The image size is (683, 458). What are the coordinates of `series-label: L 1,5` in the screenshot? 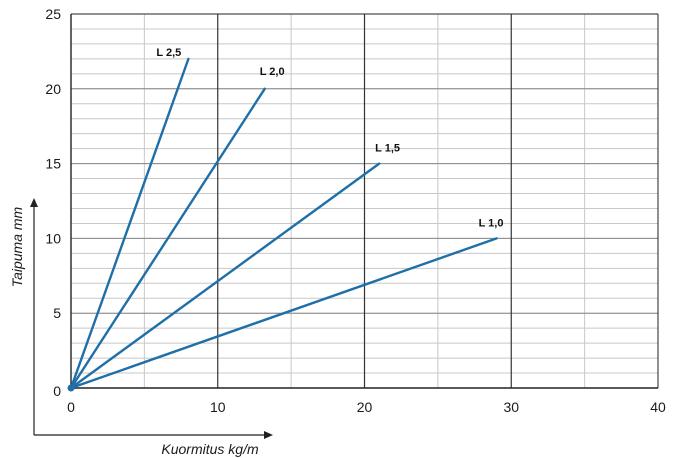 It's located at (387, 149).